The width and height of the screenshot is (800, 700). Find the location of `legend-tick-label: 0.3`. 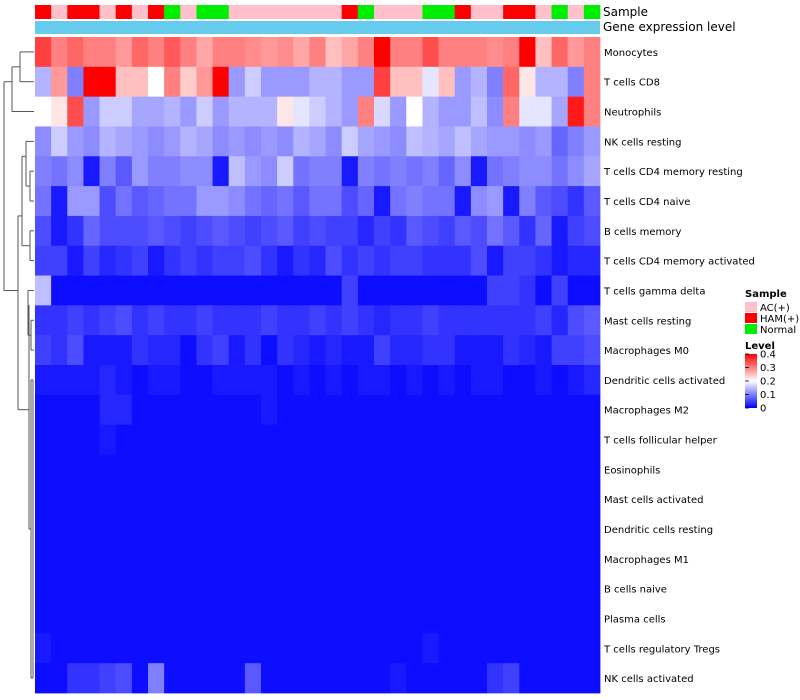

legend-tick-label: 0.3 is located at coordinates (768, 368).